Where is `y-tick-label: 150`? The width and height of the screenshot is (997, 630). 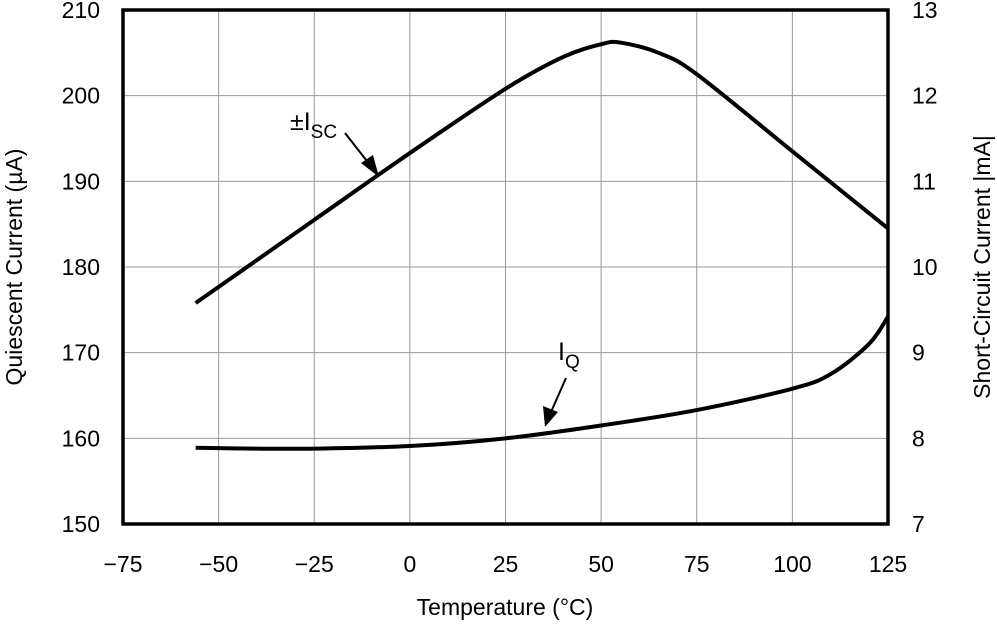 y-tick-label: 150 is located at coordinates (81, 524).